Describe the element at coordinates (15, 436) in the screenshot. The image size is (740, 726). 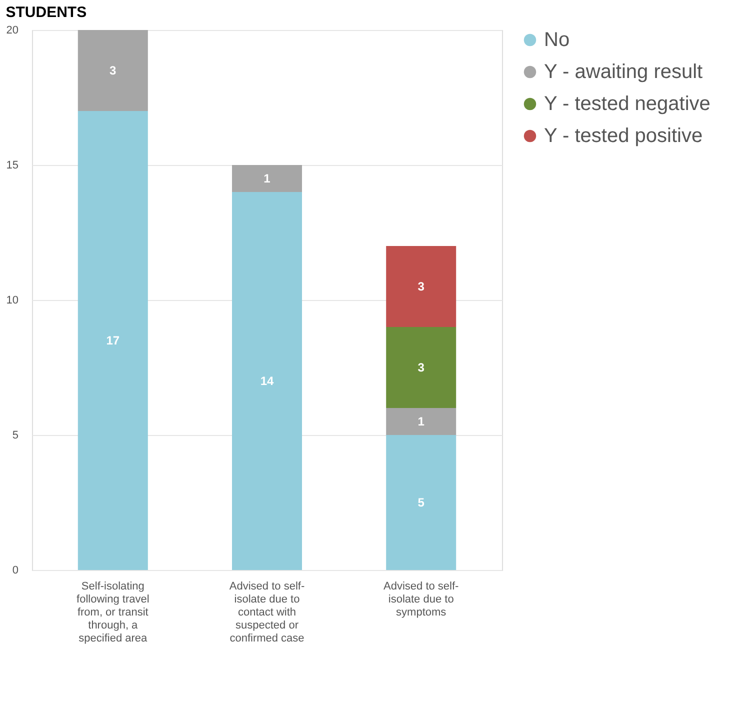
I see `y-tick-label: 5` at that location.